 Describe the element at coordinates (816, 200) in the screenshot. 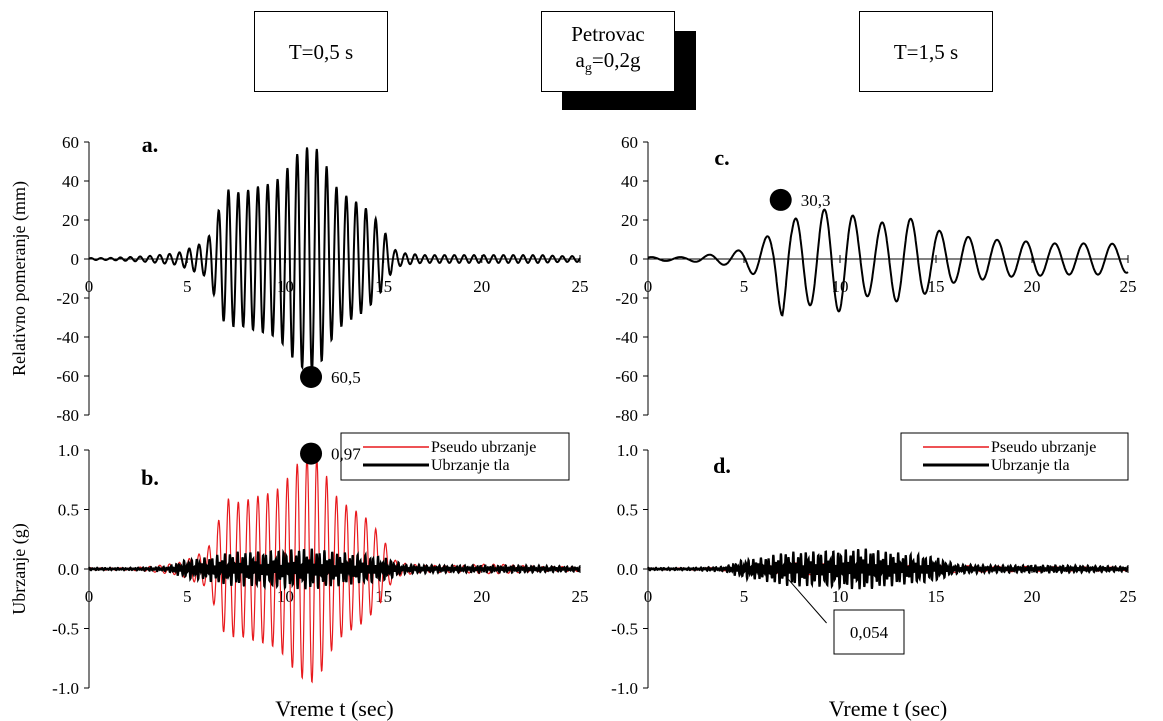

I see `annotation-value: 30,3` at that location.